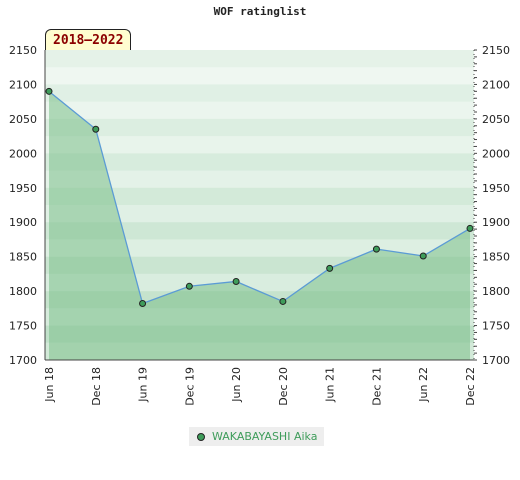 This screenshot has width=520, height=480. What do you see at coordinates (496, 257) in the screenshot?
I see `y-tick-label-right: 1850` at bounding box center [496, 257].